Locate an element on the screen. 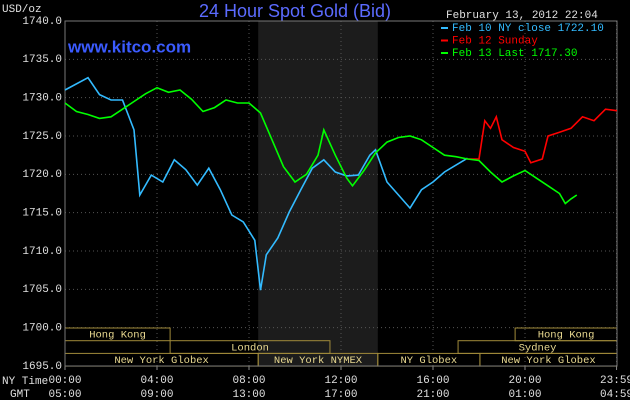 Image resolution: width=630 pixels, height=400 pixels. watermark: www.kitco.com is located at coordinates (129, 46).